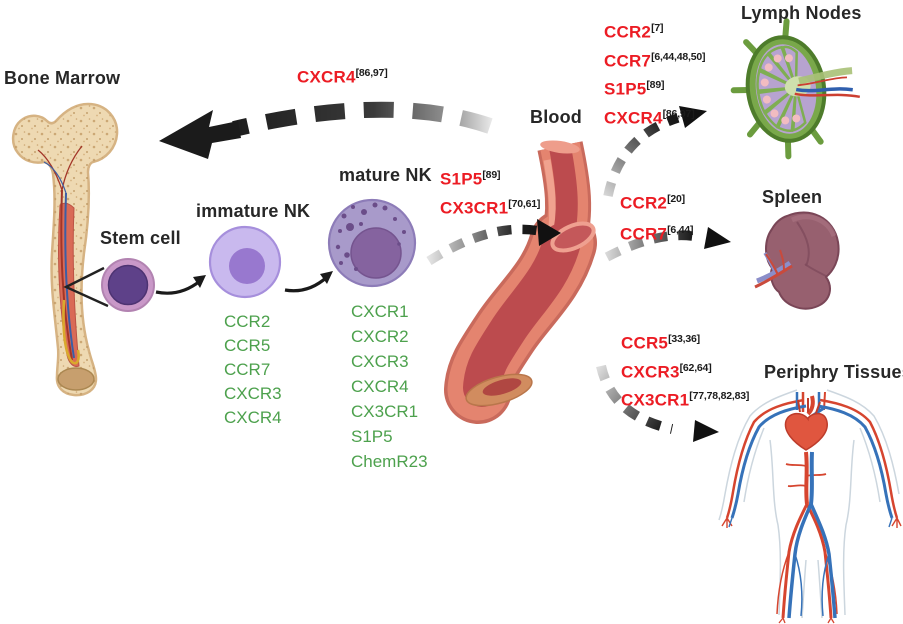 This screenshot has width=903, height=624. Describe the element at coordinates (685, 400) in the screenshot. I see `receptor-entry: CX3CR1[77,78,82,83]` at that location.